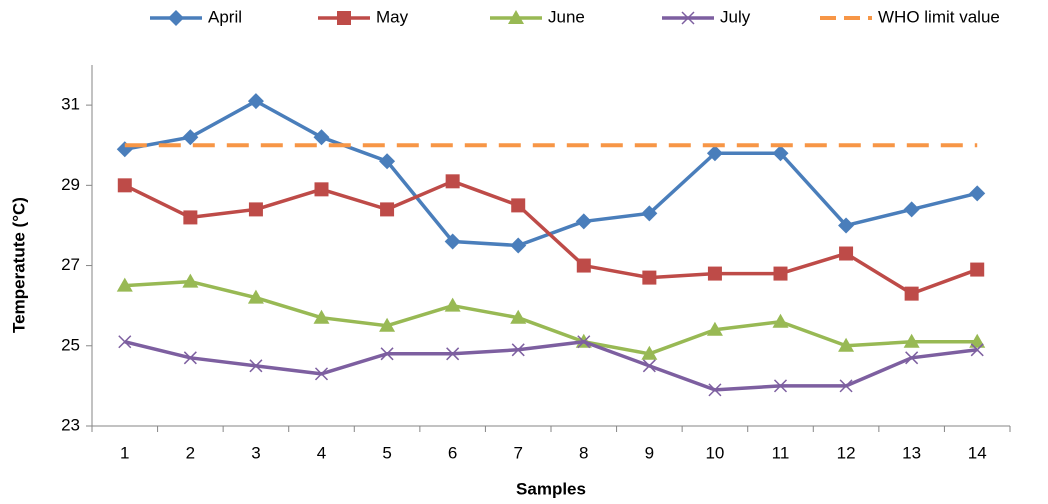  Describe the element at coordinates (846, 452) in the screenshot. I see `x-tick-label: 12` at that location.